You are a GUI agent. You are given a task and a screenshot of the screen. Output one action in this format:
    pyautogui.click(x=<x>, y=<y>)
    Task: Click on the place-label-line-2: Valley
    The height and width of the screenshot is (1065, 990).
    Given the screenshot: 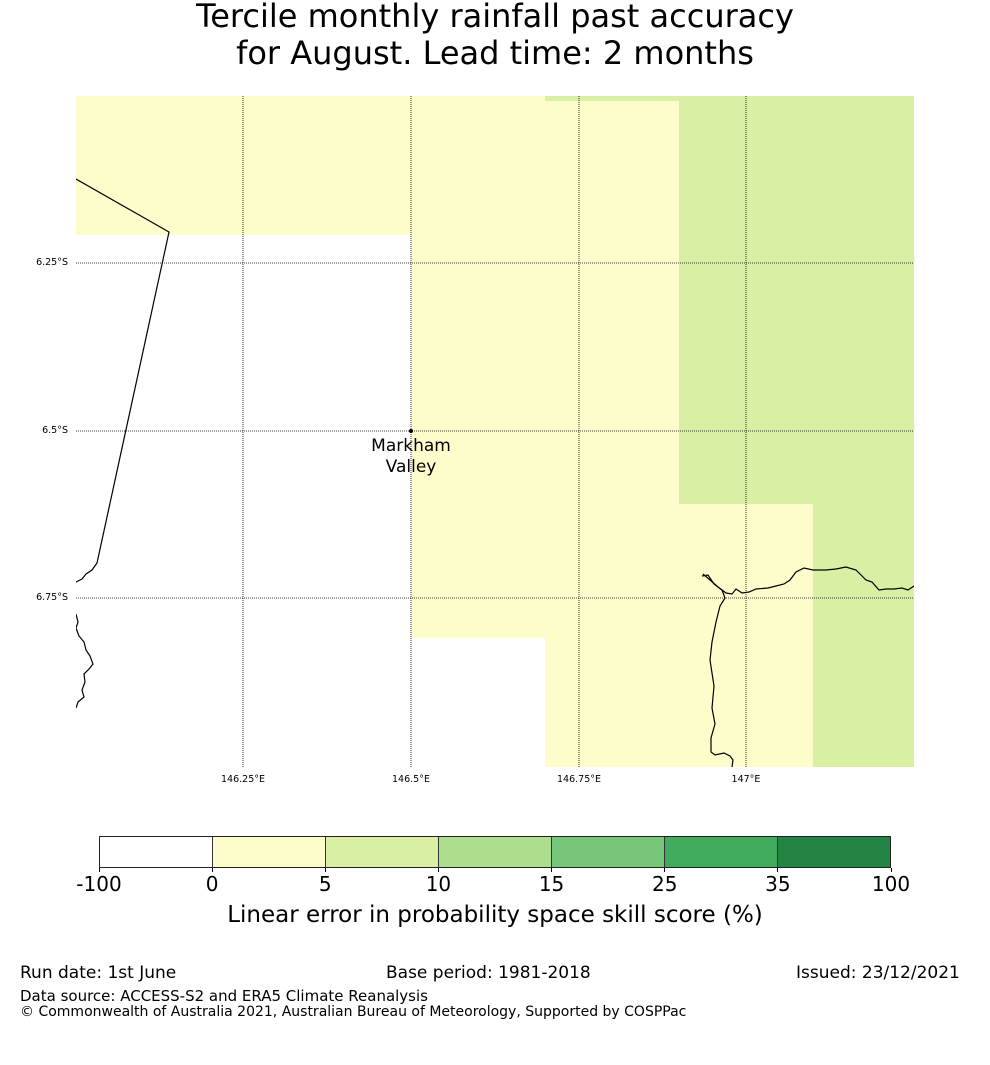 What is the action you would take?
    pyautogui.click(x=411, y=467)
    